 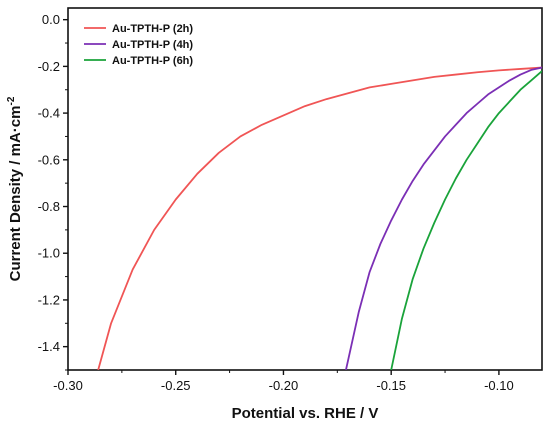 I want to click on y-tick-label: -1.0, so click(x=49, y=253).